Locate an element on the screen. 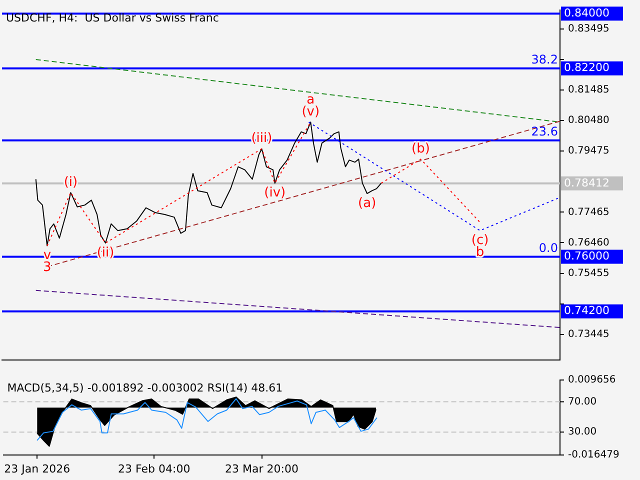 The width and height of the screenshot is (640, 480). line-series is located at coordinates (179, 184).